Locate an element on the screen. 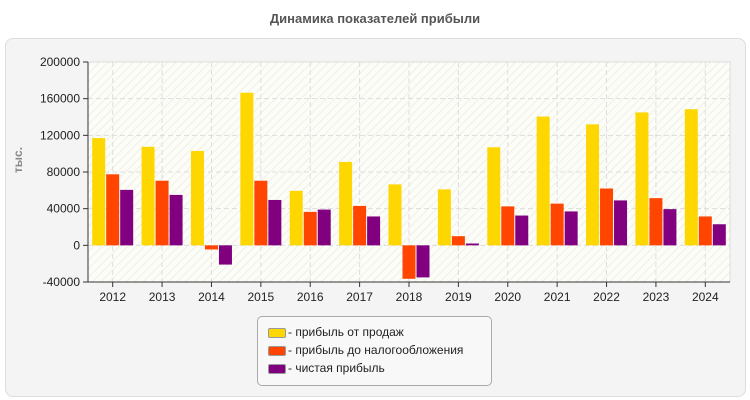 This screenshot has height=400, width=750. x-tick-label: 2021 is located at coordinates (557, 297).